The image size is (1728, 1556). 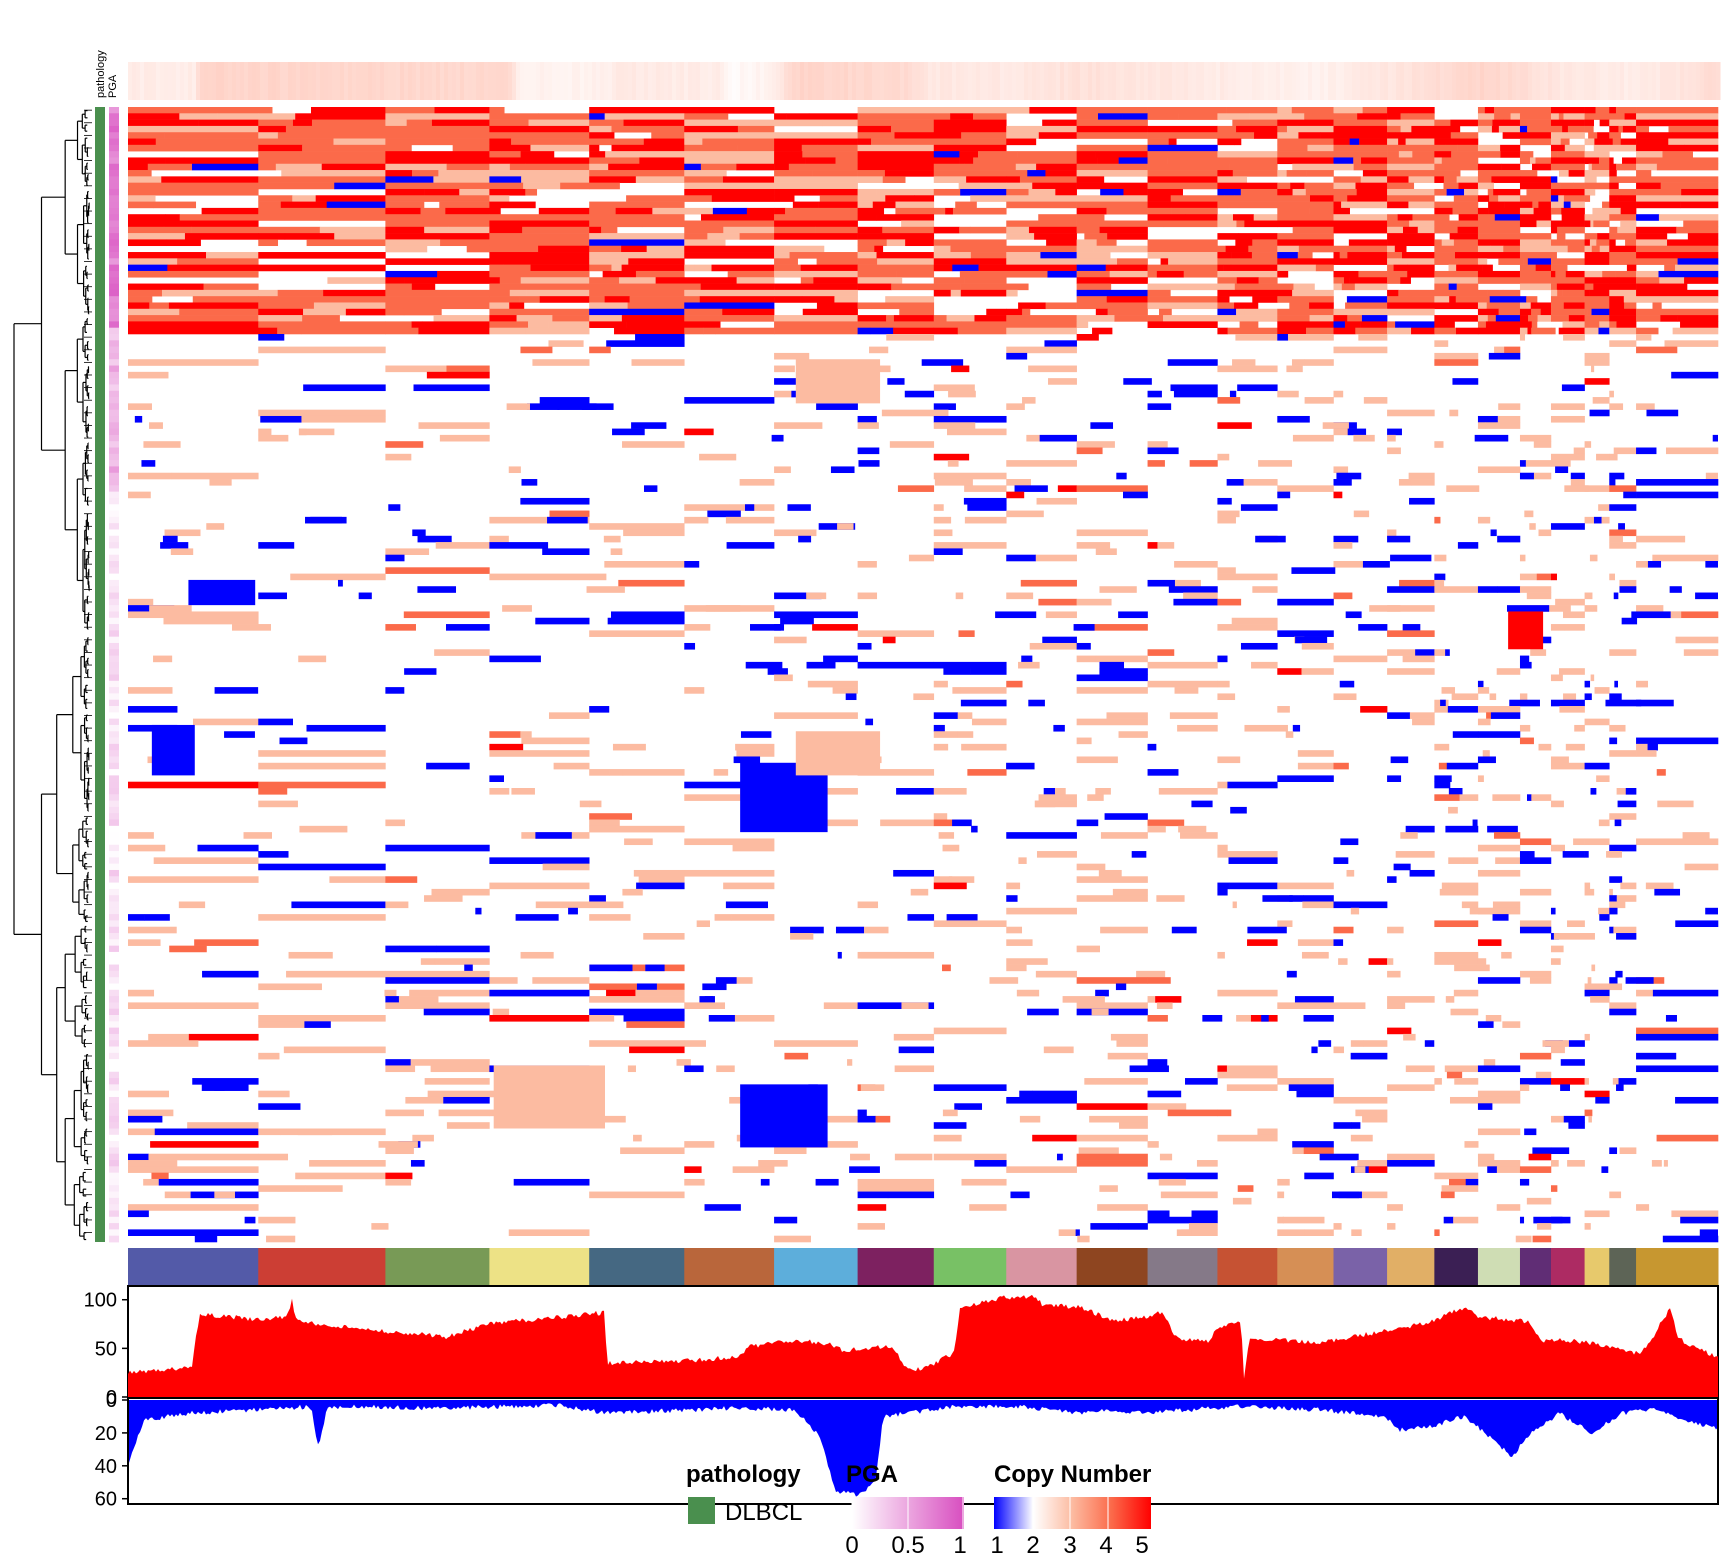 What do you see at coordinates (743, 1474) in the screenshot?
I see `pathology-legend-title: pathology` at bounding box center [743, 1474].